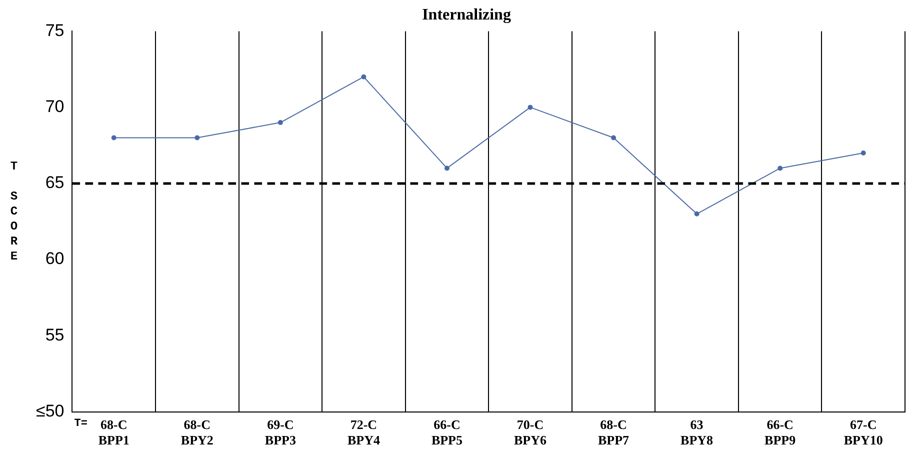  Describe the element at coordinates (363, 432) in the screenshot. I see `x-tick-label: 72-C BPY4` at that location.